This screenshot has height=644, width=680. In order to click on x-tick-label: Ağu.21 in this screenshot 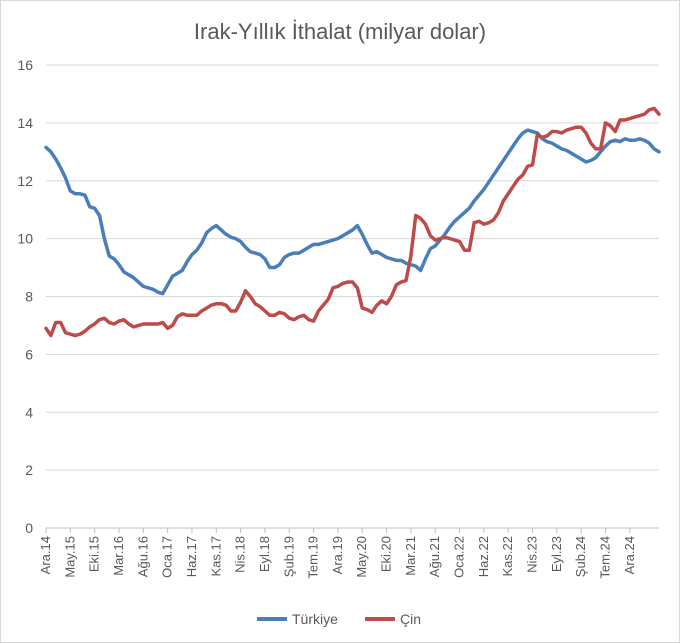, I will do `click(434, 556)`.